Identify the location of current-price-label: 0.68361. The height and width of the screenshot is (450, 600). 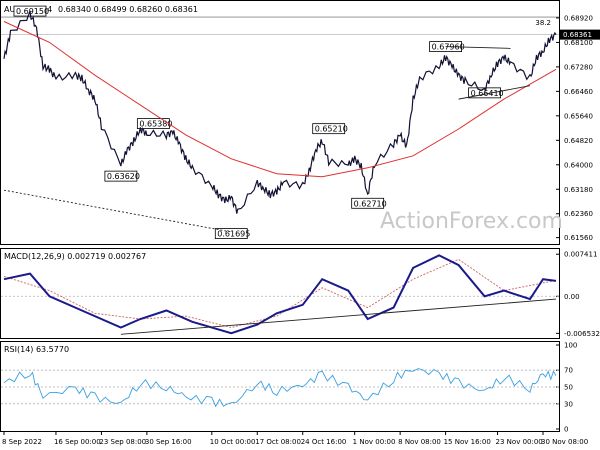
(577, 35).